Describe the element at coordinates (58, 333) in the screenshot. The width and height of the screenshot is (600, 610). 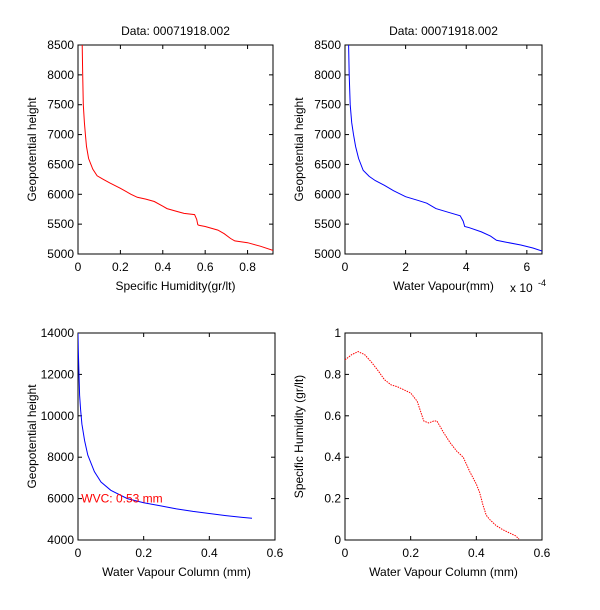
I see `y-tick-label: 14000` at that location.